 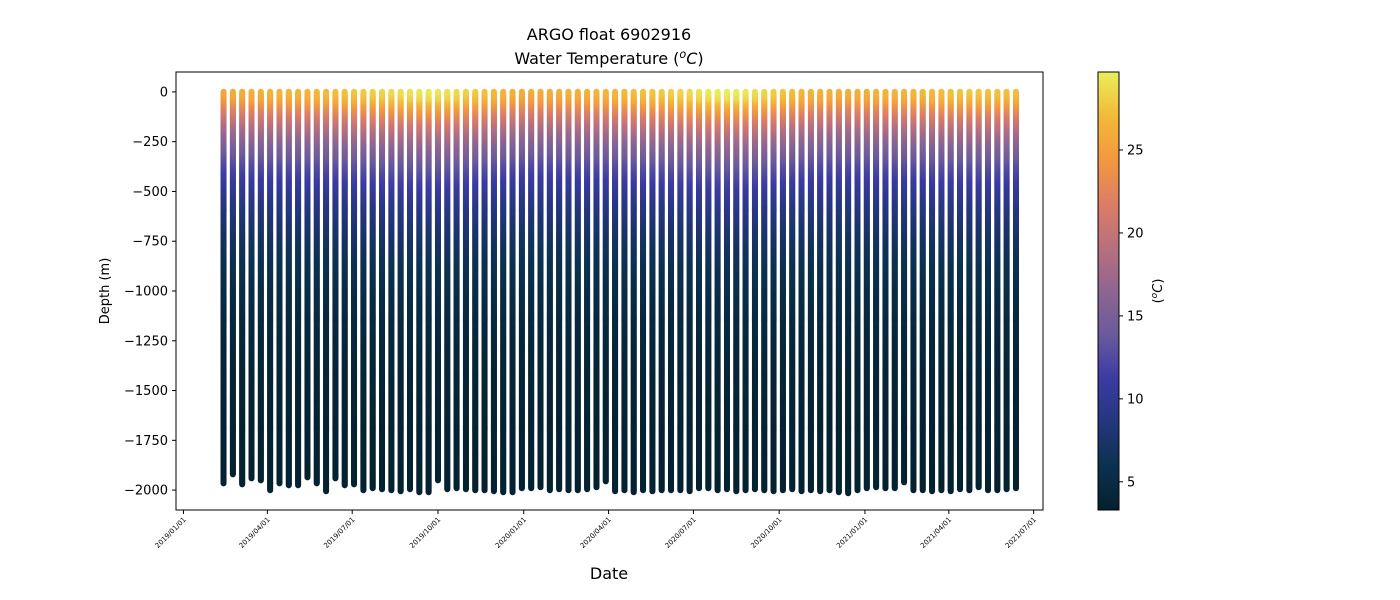 What do you see at coordinates (688, 58) in the screenshot?
I see `subtitle-unit-label: oC` at bounding box center [688, 58].